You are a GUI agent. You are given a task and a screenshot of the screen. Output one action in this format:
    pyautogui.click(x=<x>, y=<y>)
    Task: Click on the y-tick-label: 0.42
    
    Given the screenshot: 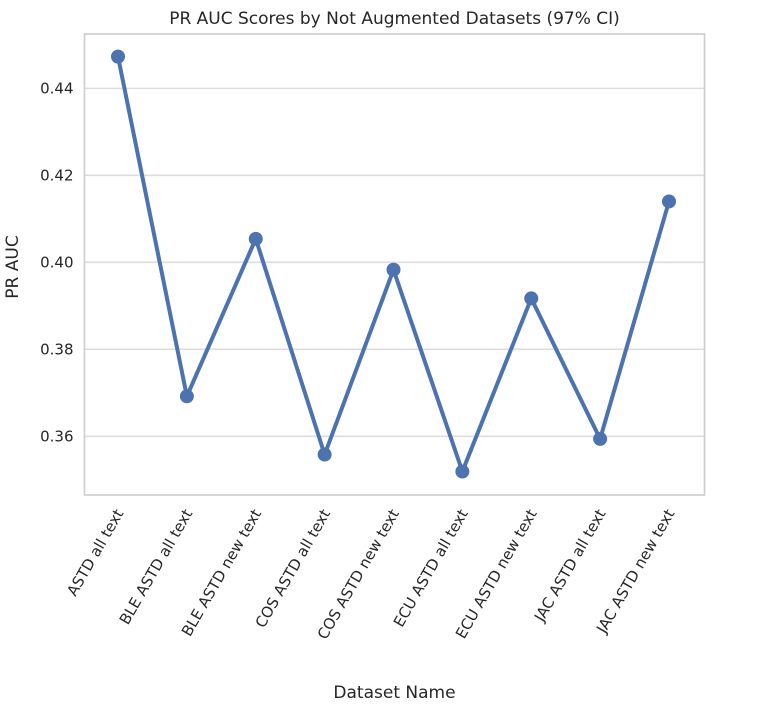 What is the action you would take?
    pyautogui.click(x=56, y=175)
    